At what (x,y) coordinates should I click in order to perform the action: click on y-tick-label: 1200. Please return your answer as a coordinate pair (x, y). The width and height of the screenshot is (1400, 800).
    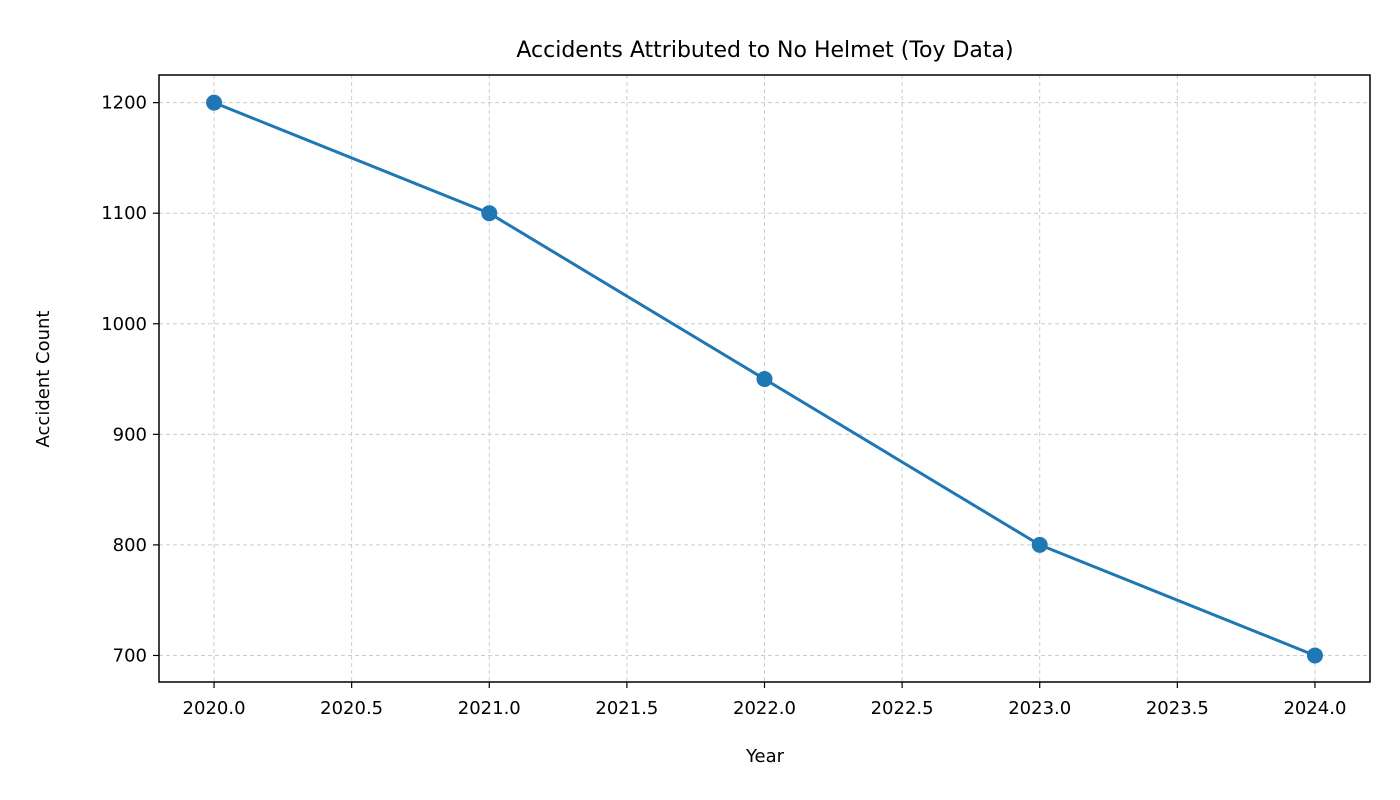
    Looking at the image, I should click on (124, 103).